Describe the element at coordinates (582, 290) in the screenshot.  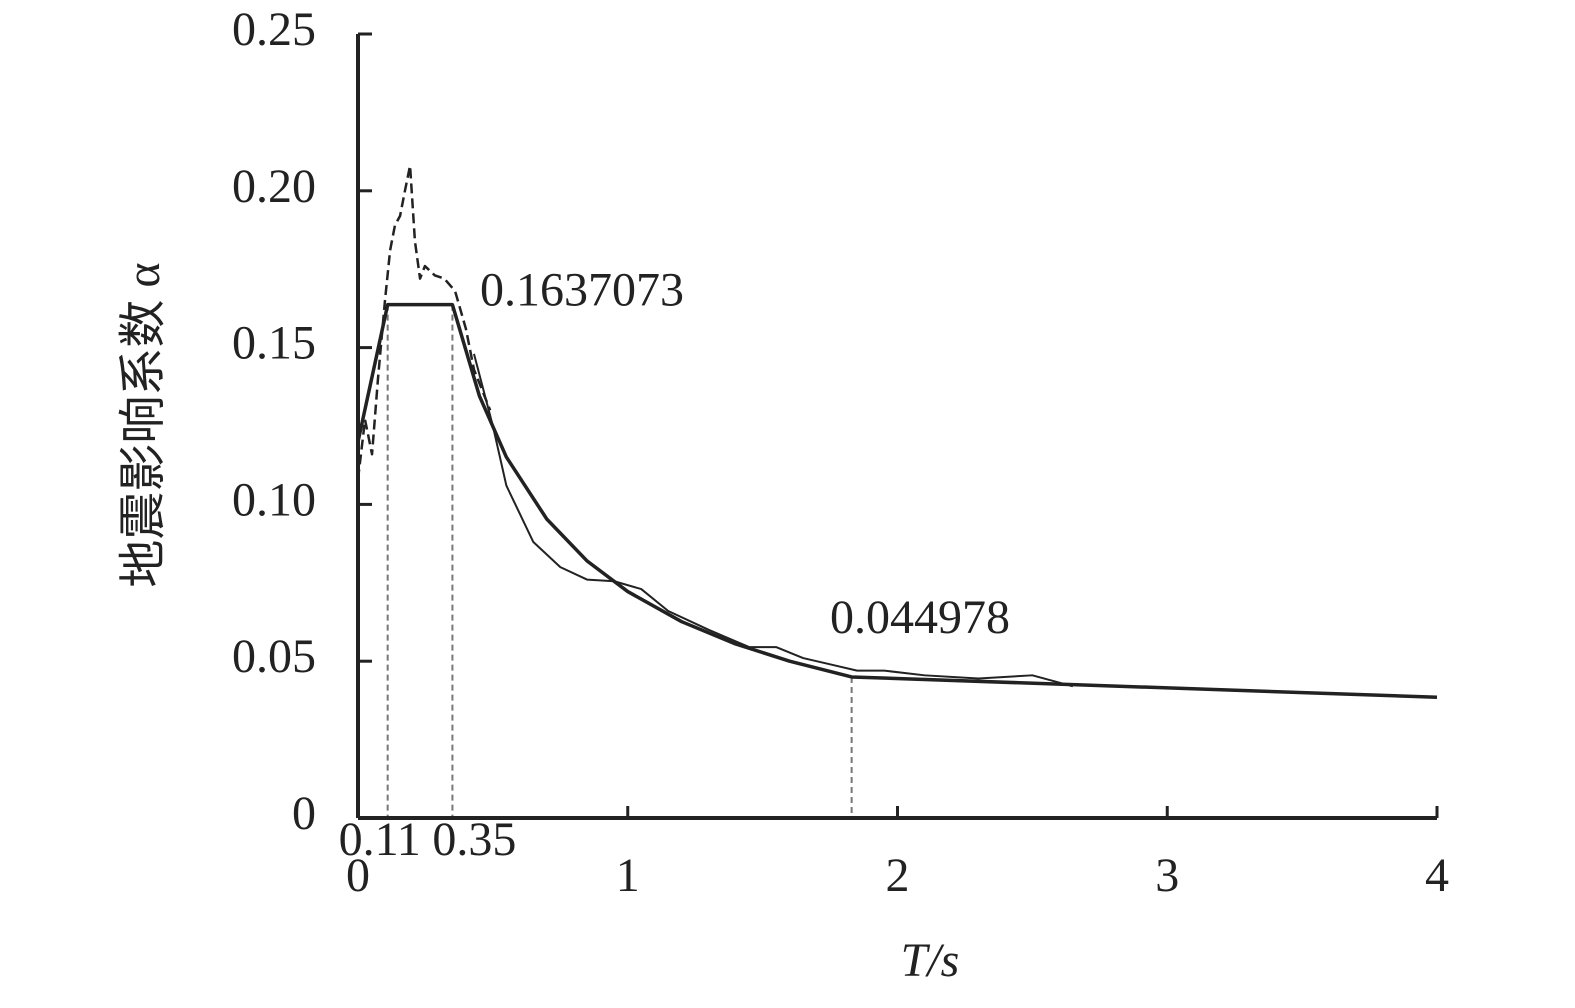
I see `annotation: 0.1637073` at that location.